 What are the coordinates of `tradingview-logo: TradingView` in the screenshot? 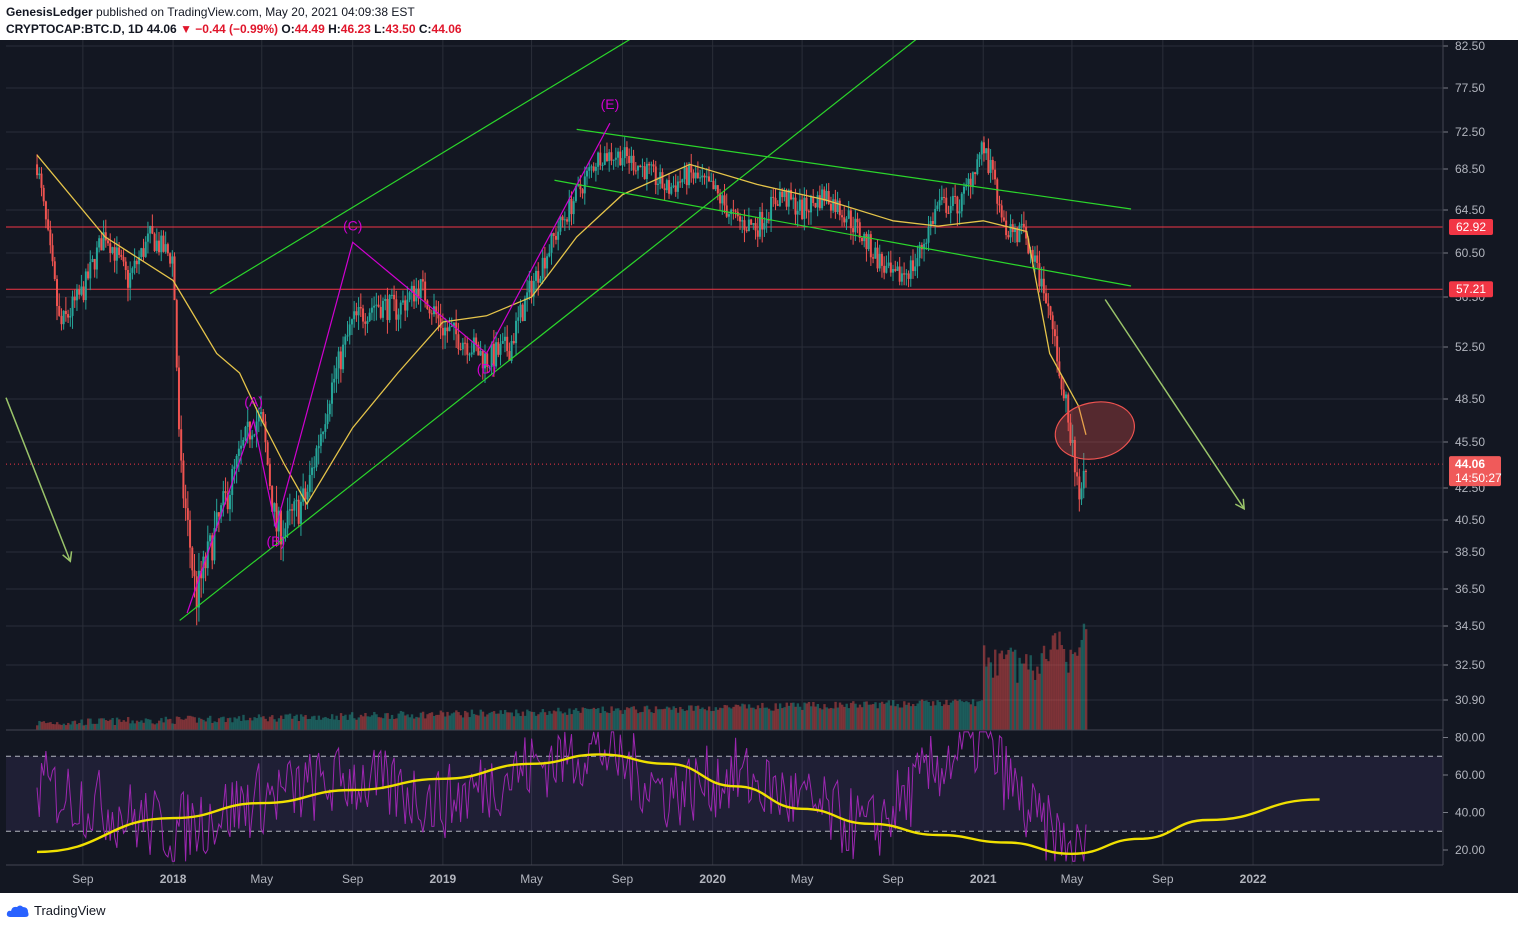 It's located at (56, 910).